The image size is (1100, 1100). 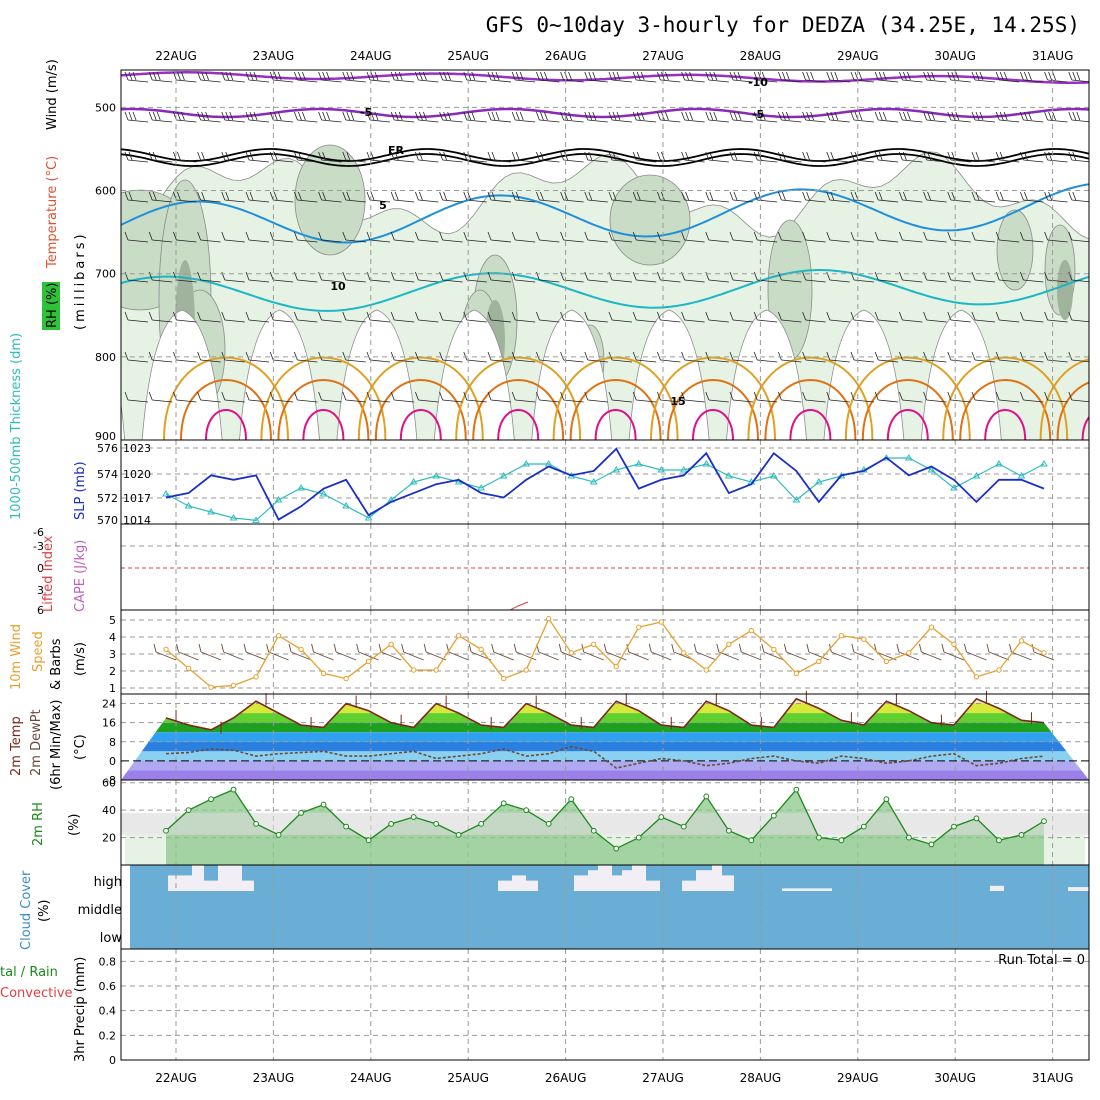 What do you see at coordinates (29, 972) in the screenshot?
I see `precip-total-label: tal / Rain` at bounding box center [29, 972].